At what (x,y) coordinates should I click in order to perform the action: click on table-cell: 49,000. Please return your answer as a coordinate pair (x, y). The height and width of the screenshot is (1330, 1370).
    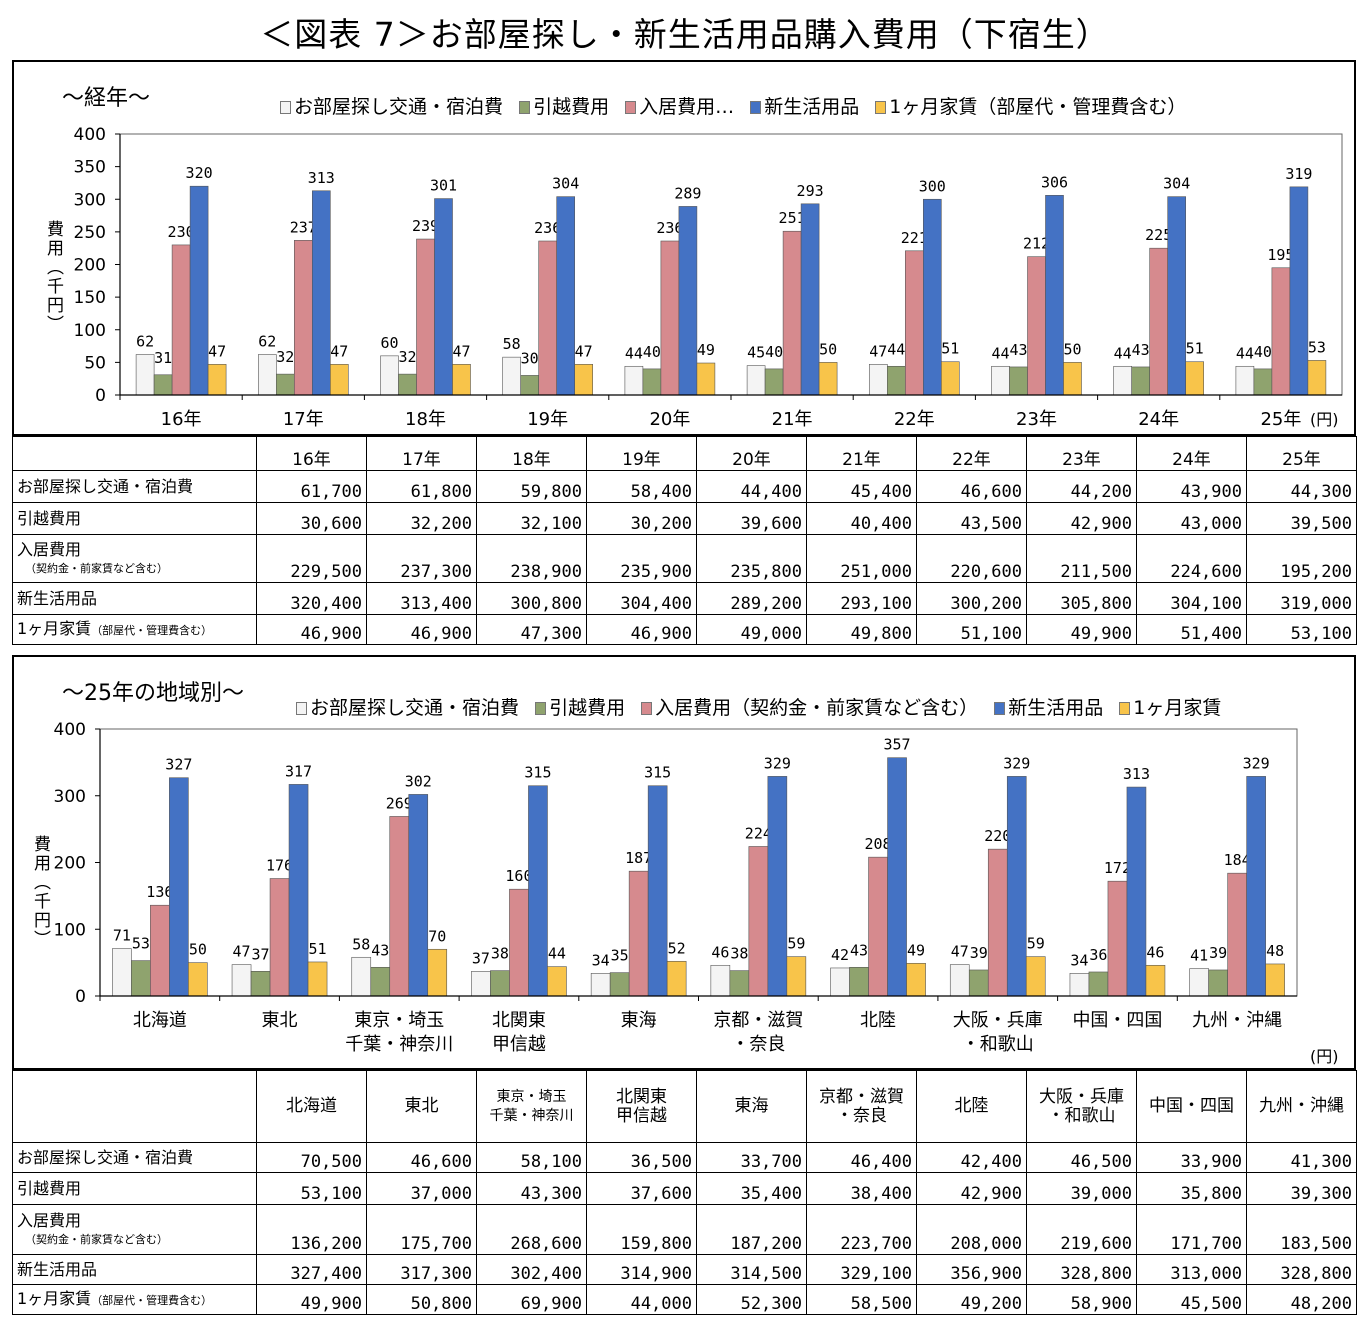
    Looking at the image, I should click on (751, 629).